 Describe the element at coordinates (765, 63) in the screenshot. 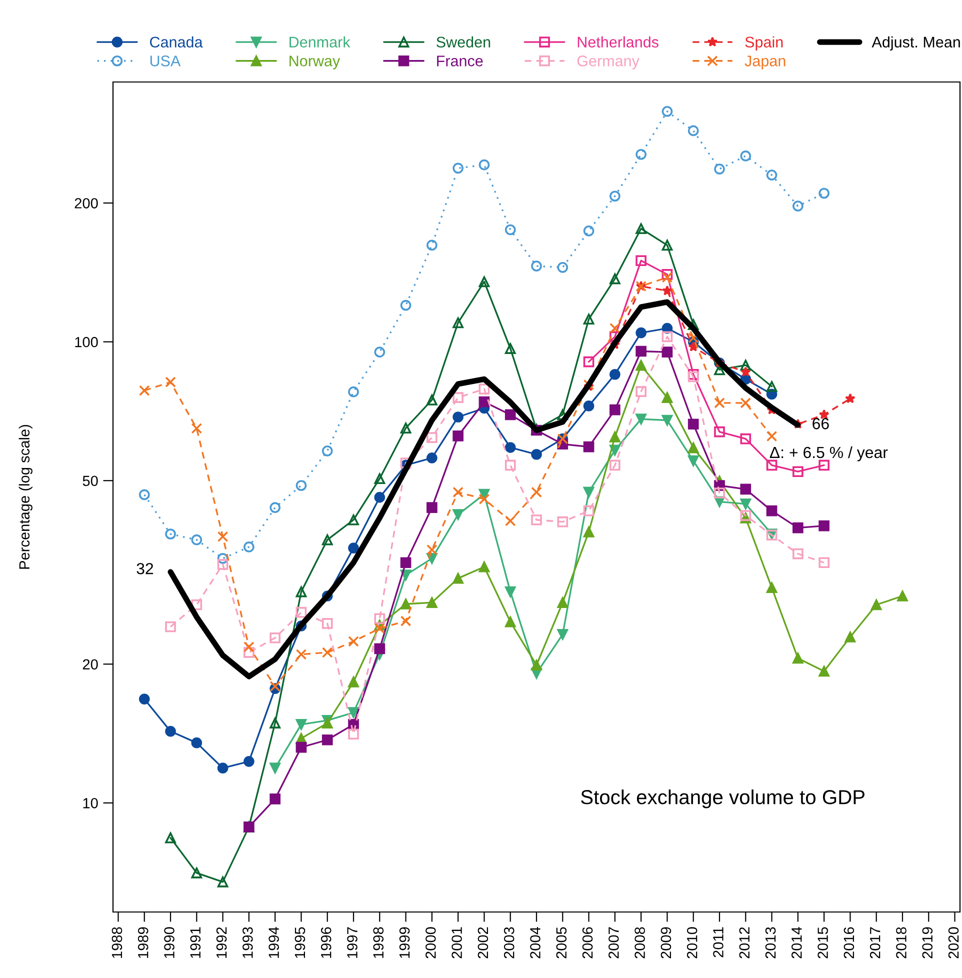

I see `legend-label: Japan` at that location.